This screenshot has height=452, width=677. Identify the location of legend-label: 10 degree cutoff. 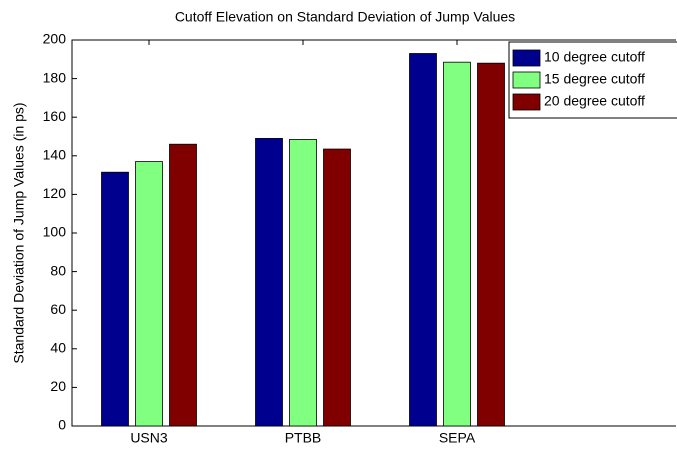
(594, 57).